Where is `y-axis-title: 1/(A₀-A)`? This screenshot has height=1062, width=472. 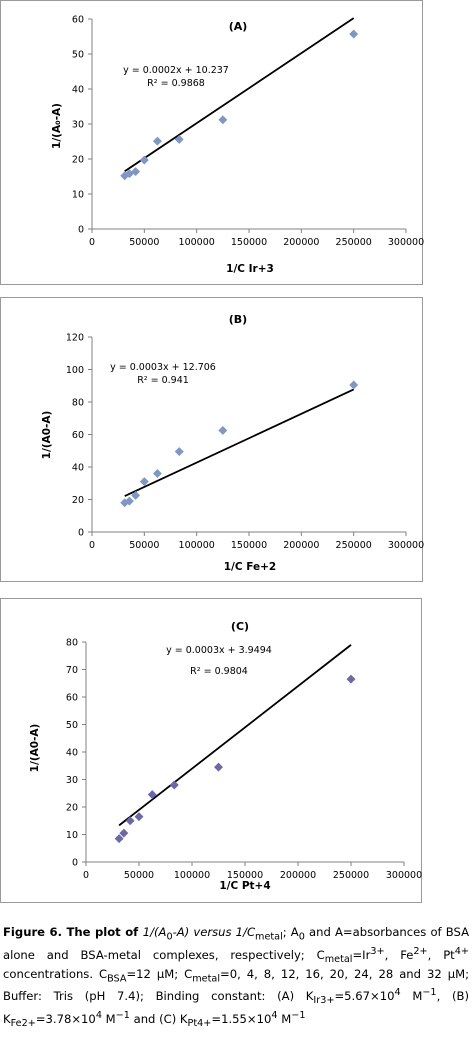 y-axis-title: 1/(A₀-A) is located at coordinates (57, 126).